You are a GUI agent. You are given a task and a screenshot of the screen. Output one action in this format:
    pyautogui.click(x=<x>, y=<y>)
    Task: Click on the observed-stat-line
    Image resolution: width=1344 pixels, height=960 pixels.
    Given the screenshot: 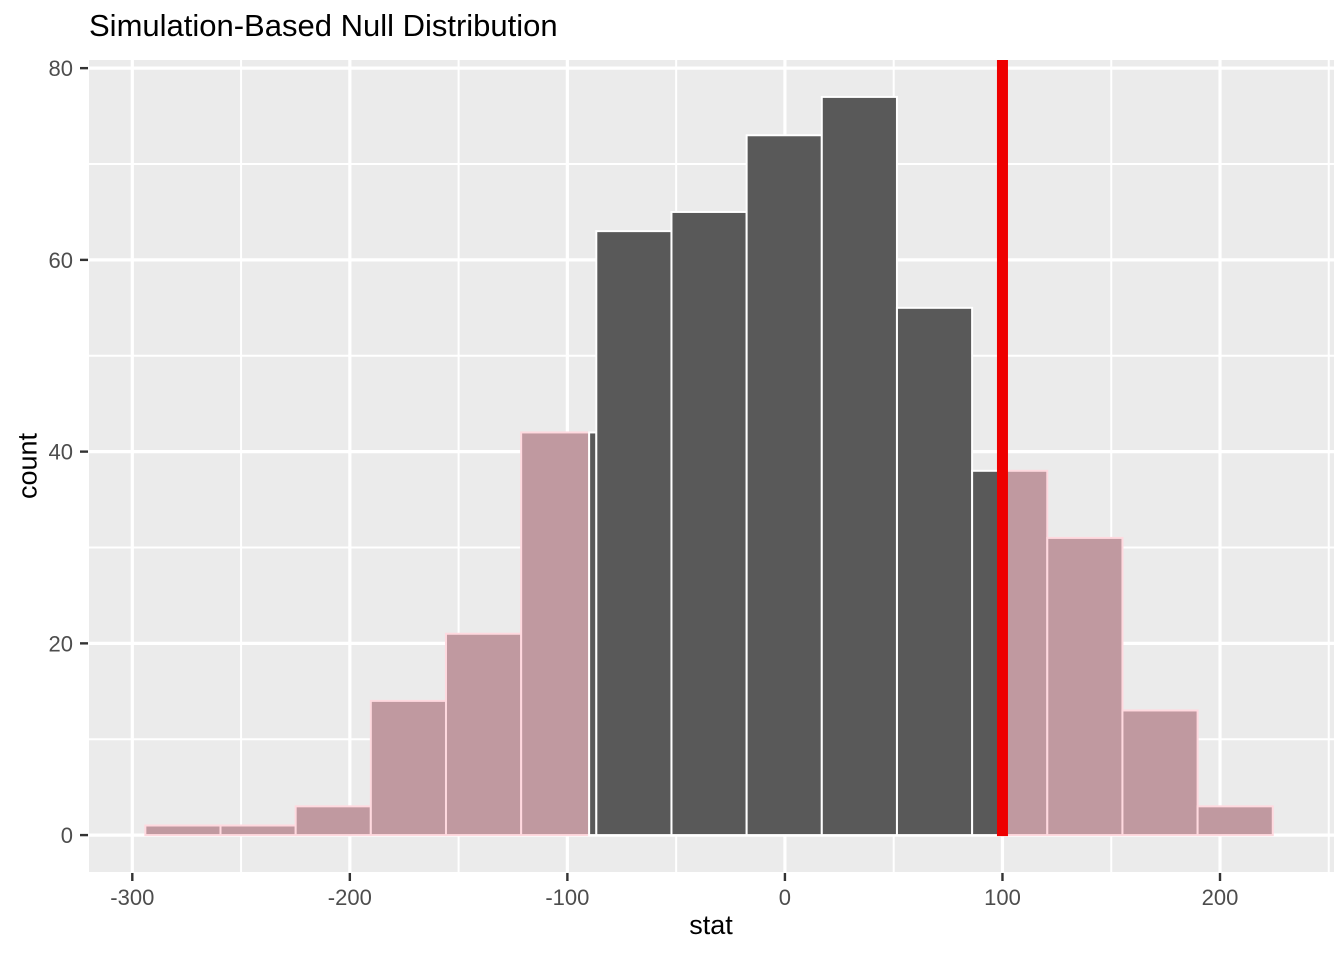 What is the action you would take?
    pyautogui.click(x=1002, y=448)
    